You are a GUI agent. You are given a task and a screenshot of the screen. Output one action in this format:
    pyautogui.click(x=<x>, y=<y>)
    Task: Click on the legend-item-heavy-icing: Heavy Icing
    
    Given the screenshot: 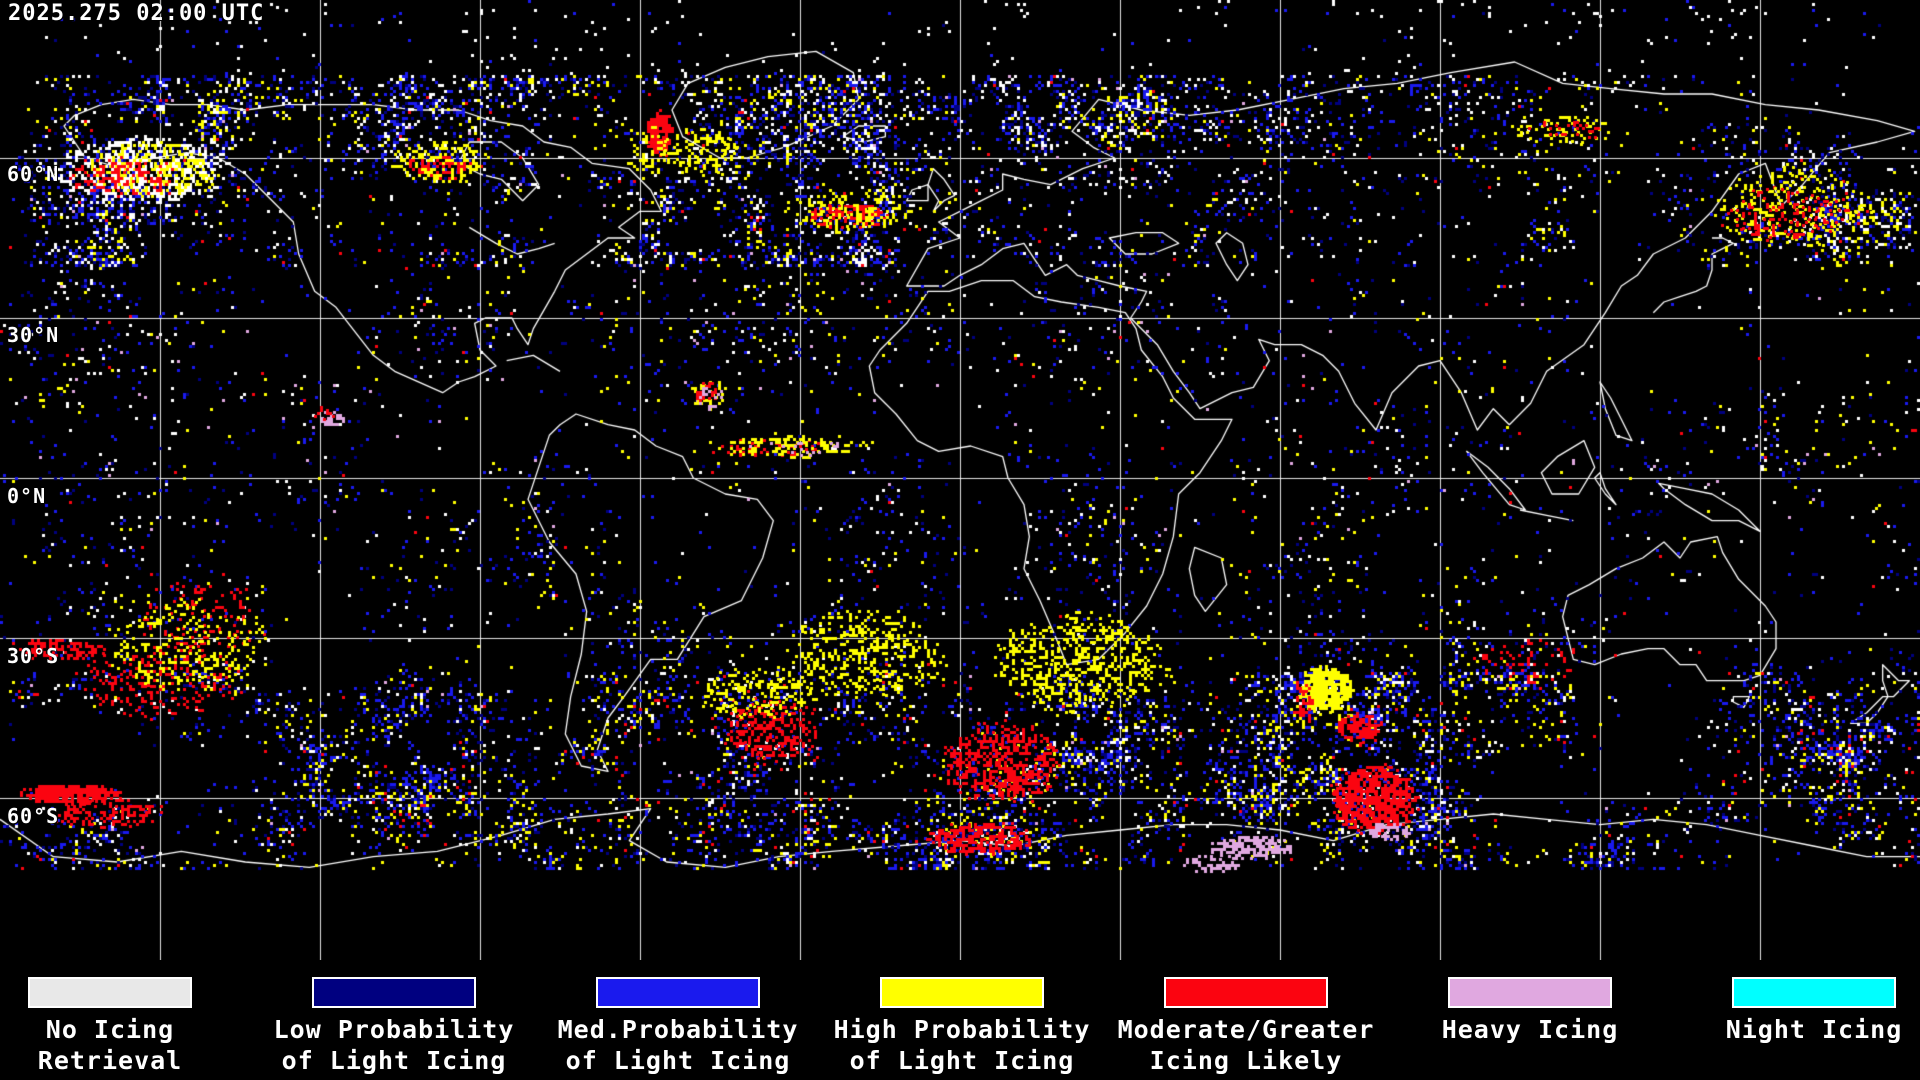 What is the action you would take?
    pyautogui.click(x=1530, y=1020)
    